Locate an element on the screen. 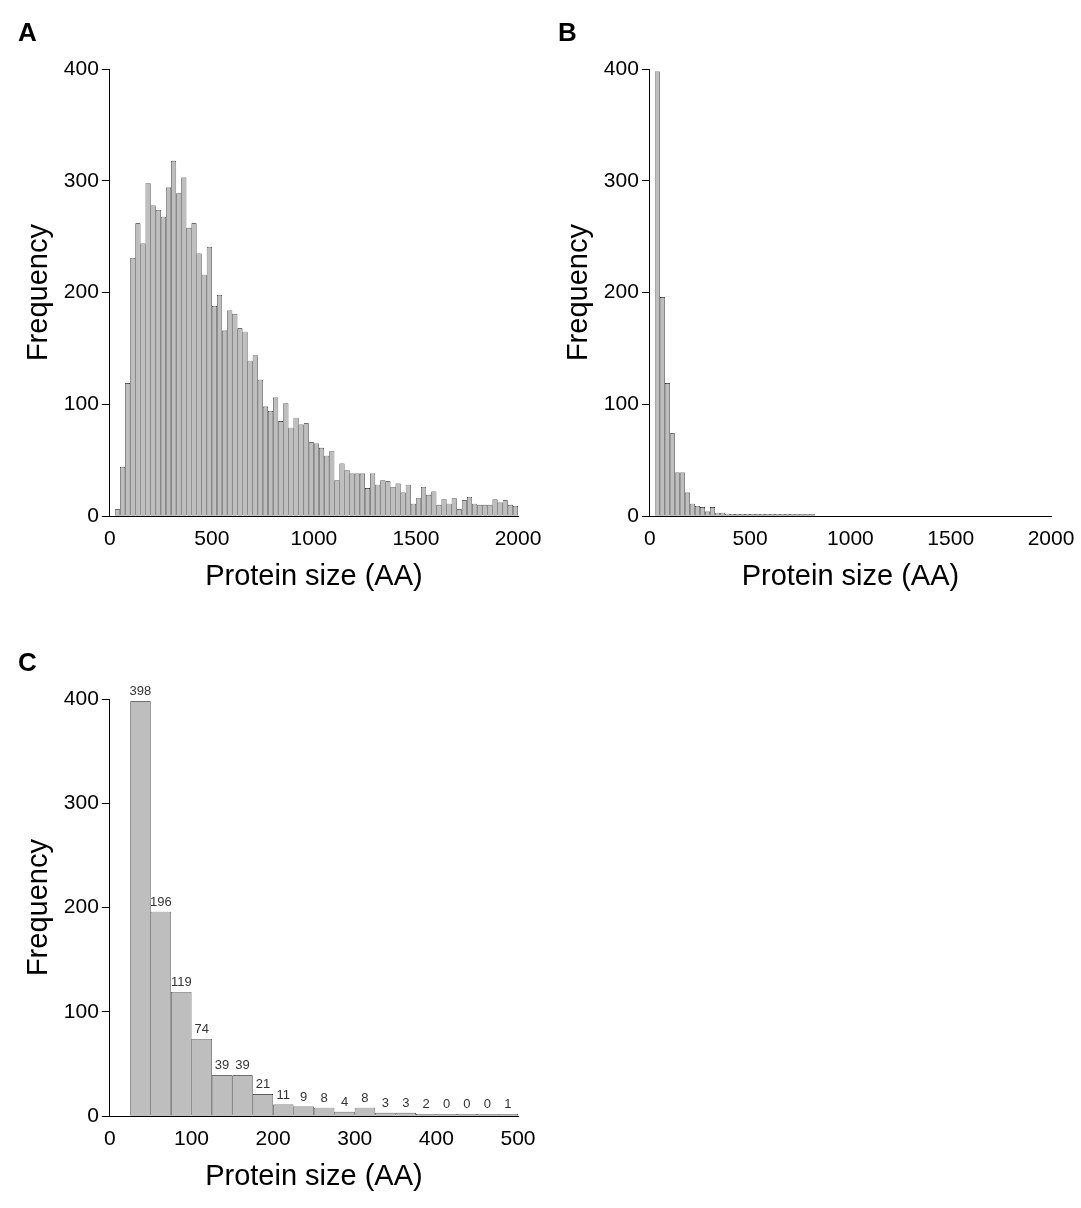 Image resolution: width=1081 pixels, height=1208 pixels. chart-title: A is located at coordinates (27, 31).